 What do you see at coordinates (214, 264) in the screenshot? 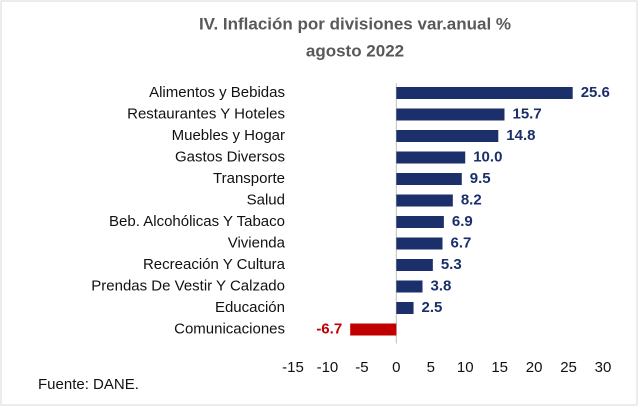
I see `category-label: Recreación Y Cultura` at bounding box center [214, 264].